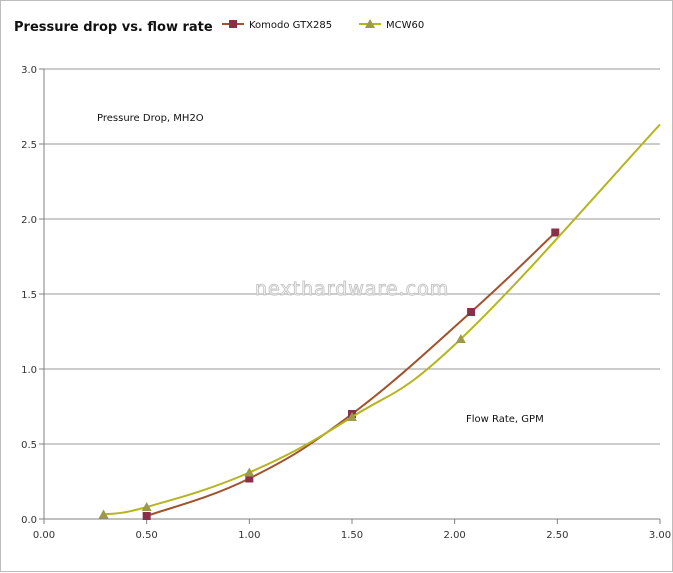 This screenshot has height=573, width=673. Describe the element at coordinates (557, 535) in the screenshot. I see `x-tick-label: 2.50` at that location.